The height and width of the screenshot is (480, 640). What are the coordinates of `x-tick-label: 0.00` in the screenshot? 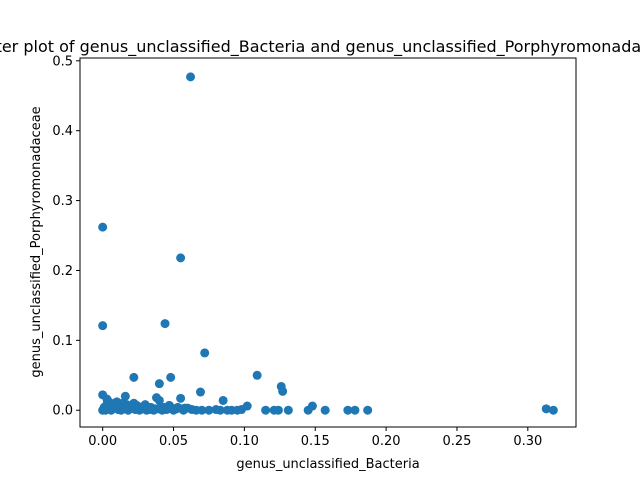 It's located at (102, 441).